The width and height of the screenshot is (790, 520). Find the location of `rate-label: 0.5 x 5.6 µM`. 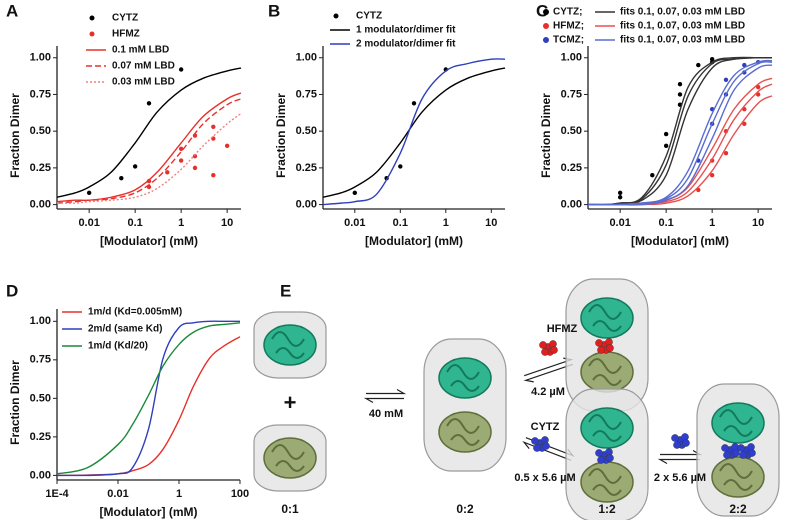

rate-label: 0.5 x 5.6 µM is located at coordinates (544, 478).